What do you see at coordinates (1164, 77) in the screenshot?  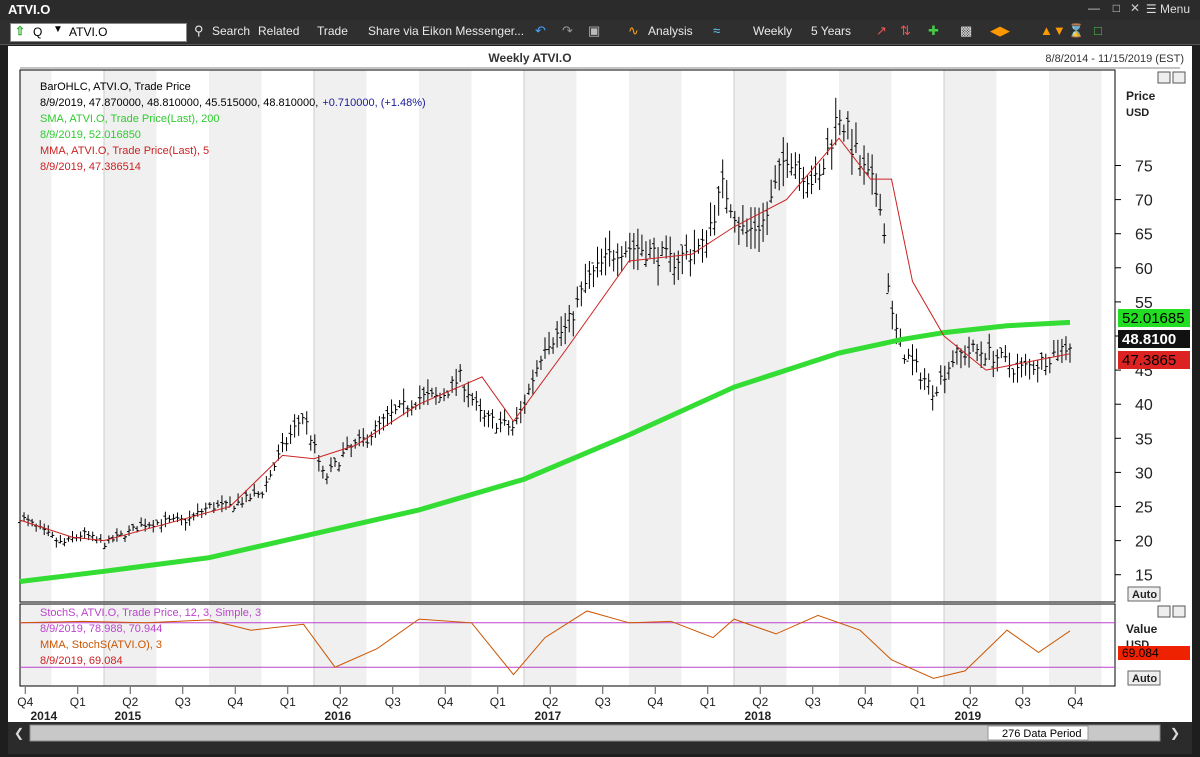 I see `pane-restore-icon` at bounding box center [1164, 77].